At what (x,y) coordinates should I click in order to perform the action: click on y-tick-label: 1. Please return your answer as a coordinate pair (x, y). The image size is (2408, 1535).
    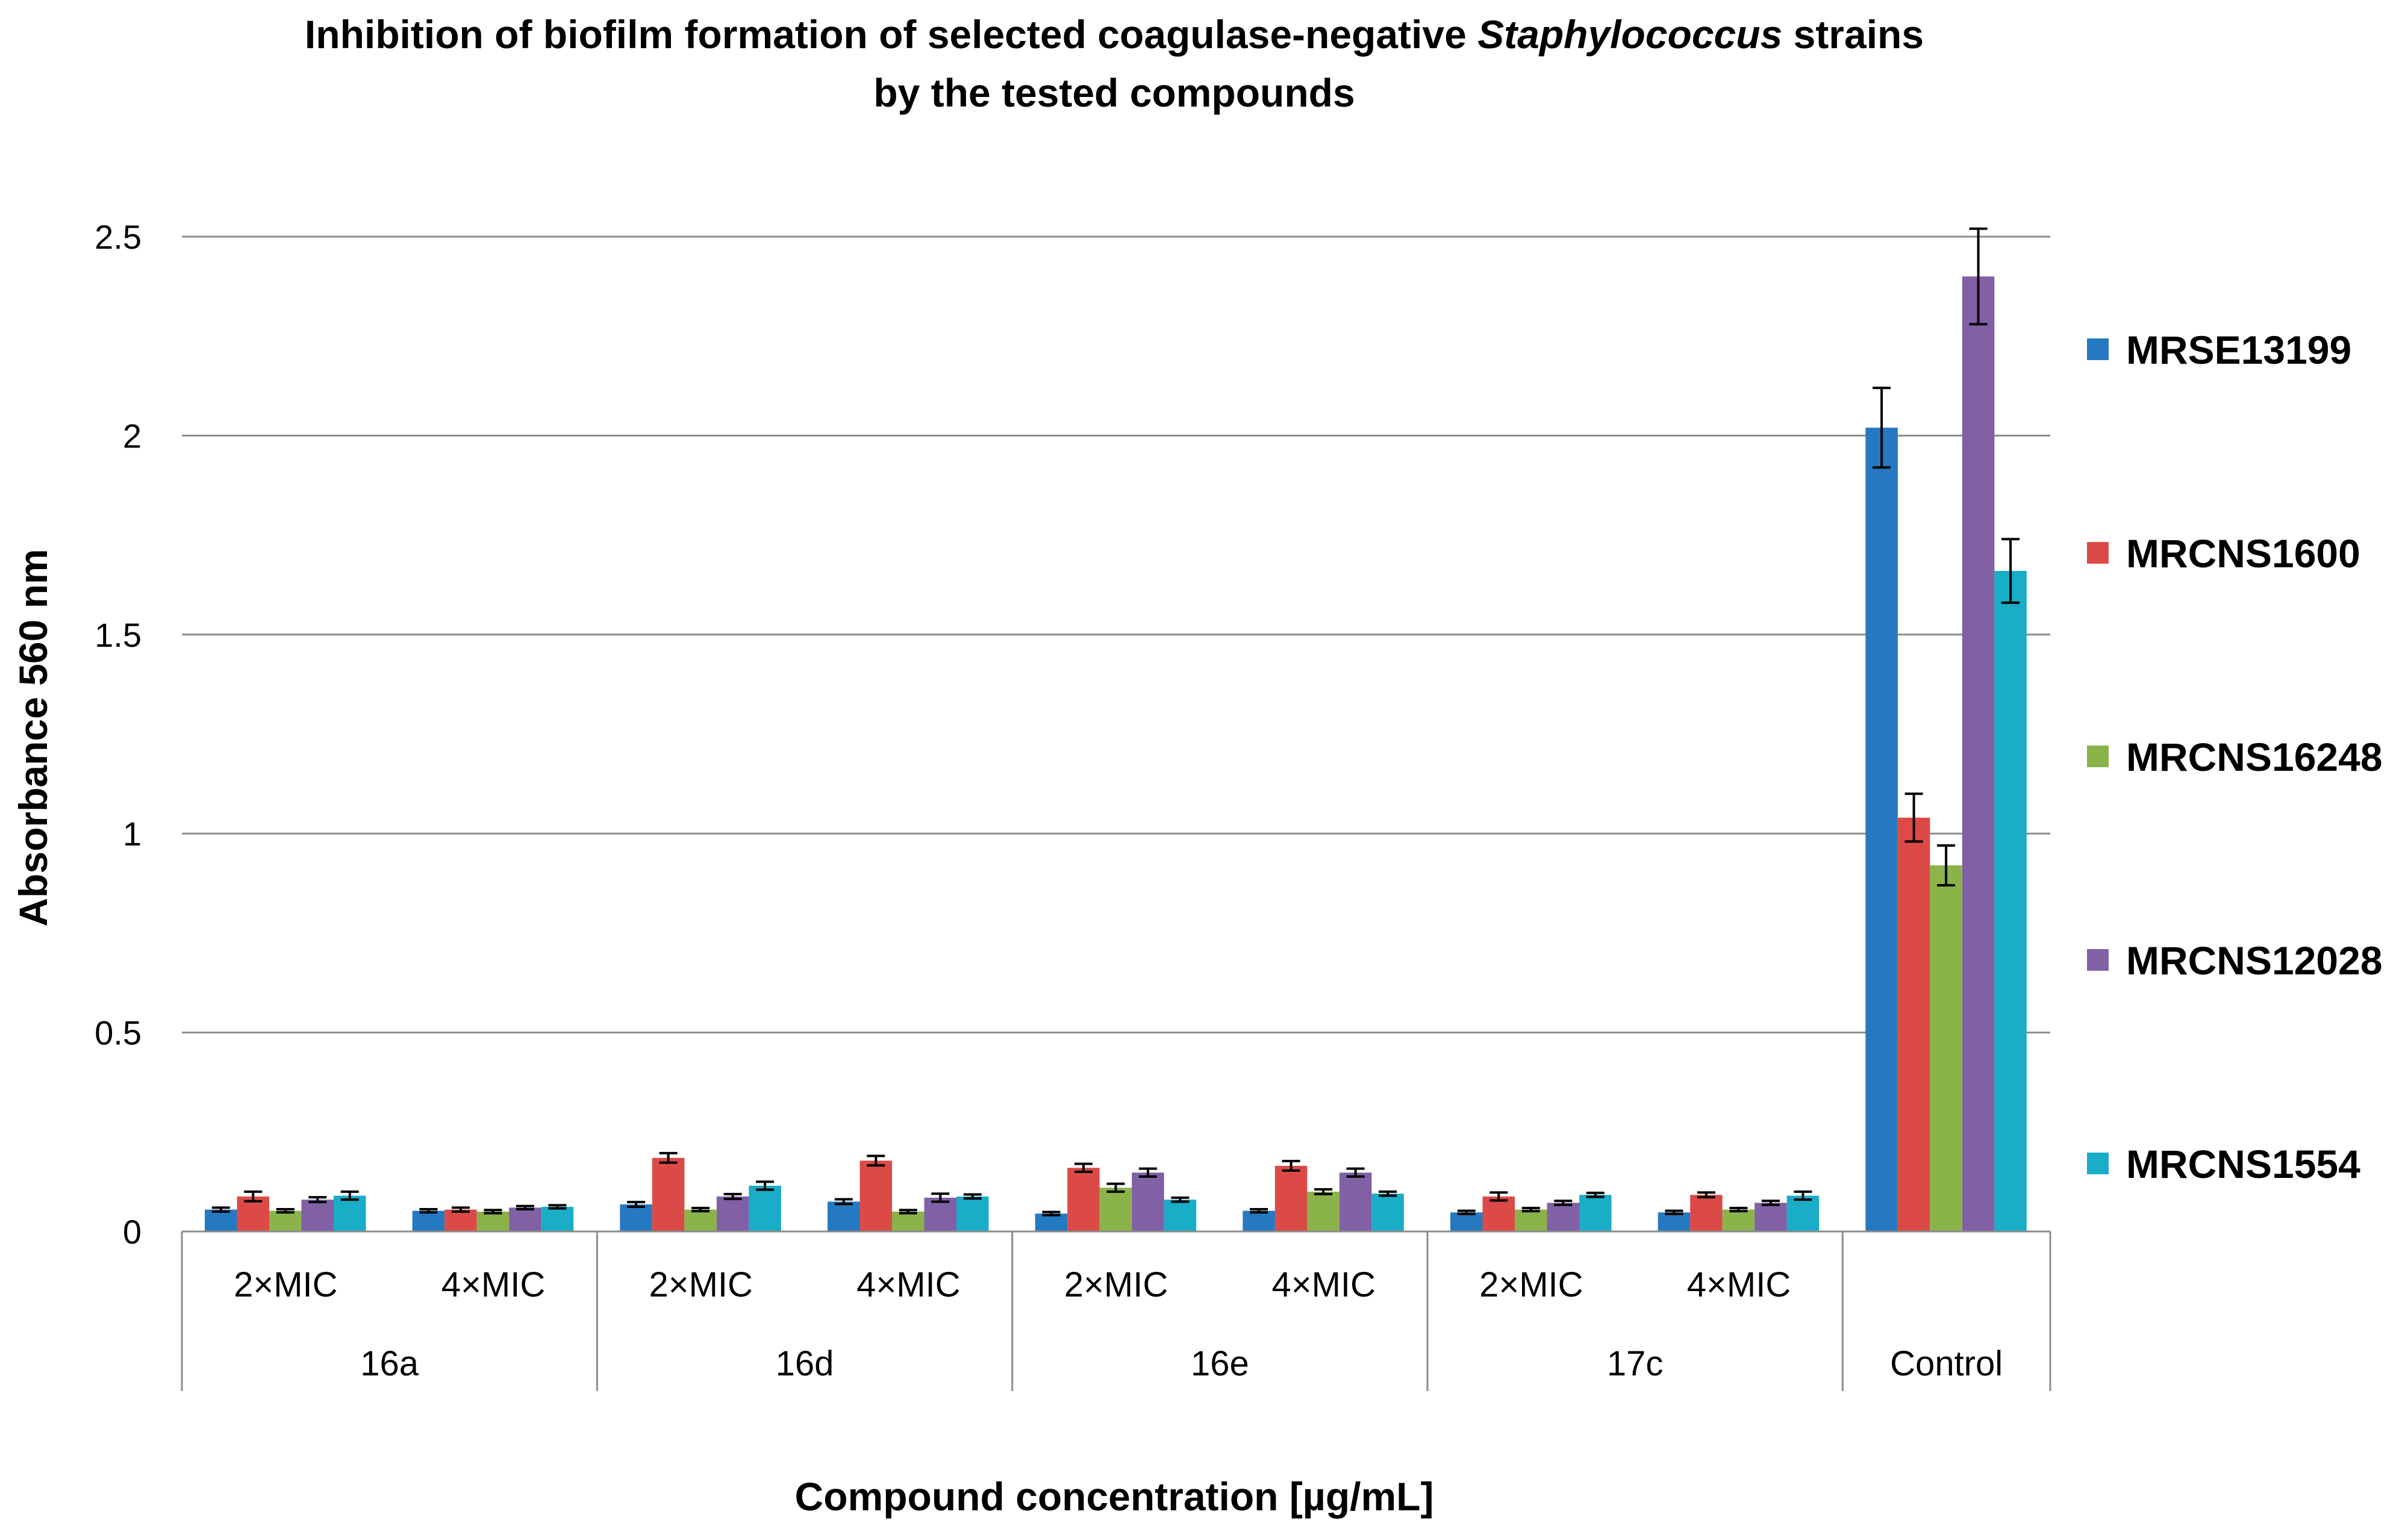
    Looking at the image, I should click on (132, 834).